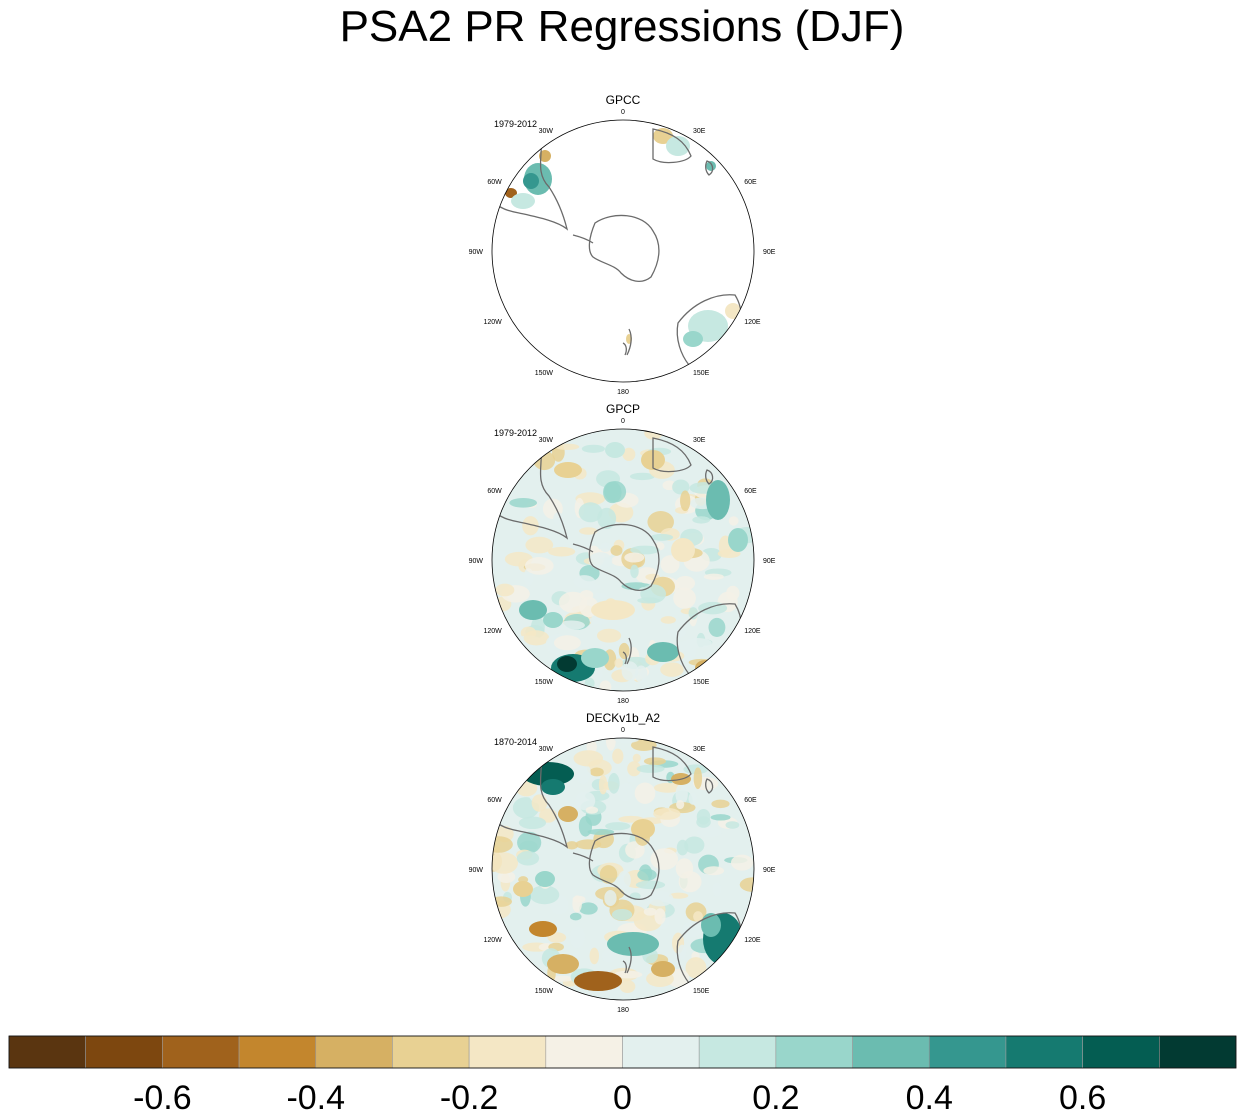 This screenshot has width=1244, height=1116. I want to click on colorbar-frame, so click(622, 1052).